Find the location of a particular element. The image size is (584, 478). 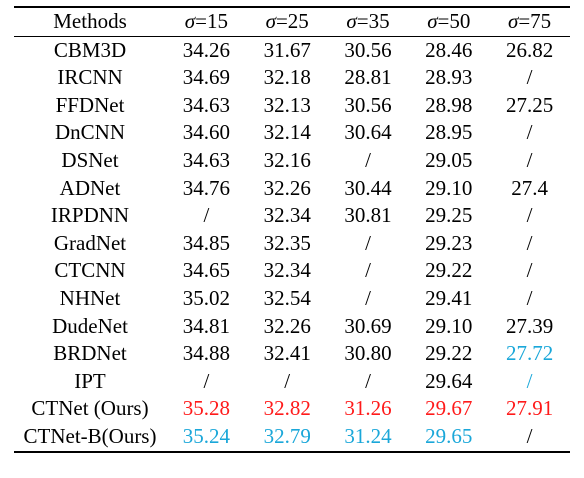

psnr-value-cell: 32.41 is located at coordinates (287, 353).